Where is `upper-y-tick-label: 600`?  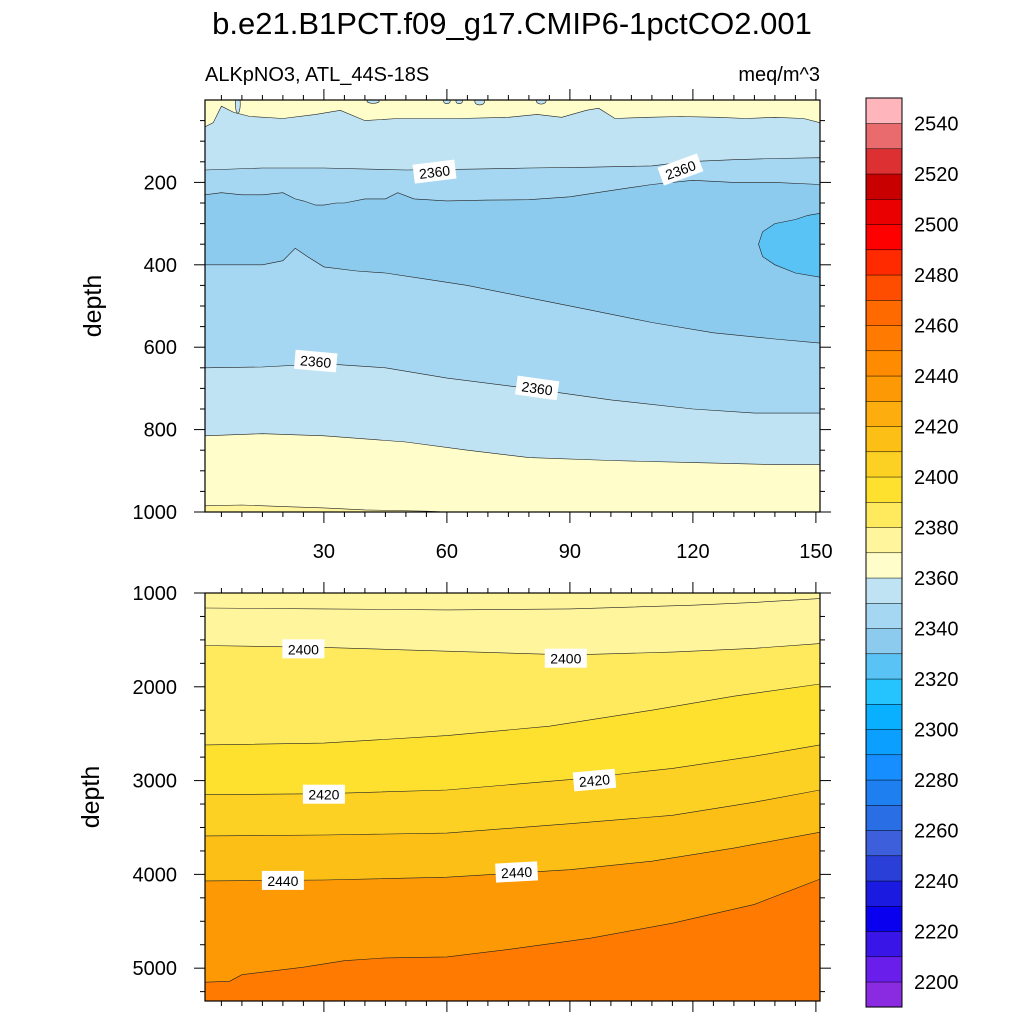 upper-y-tick-label: 600 is located at coordinates (160, 348).